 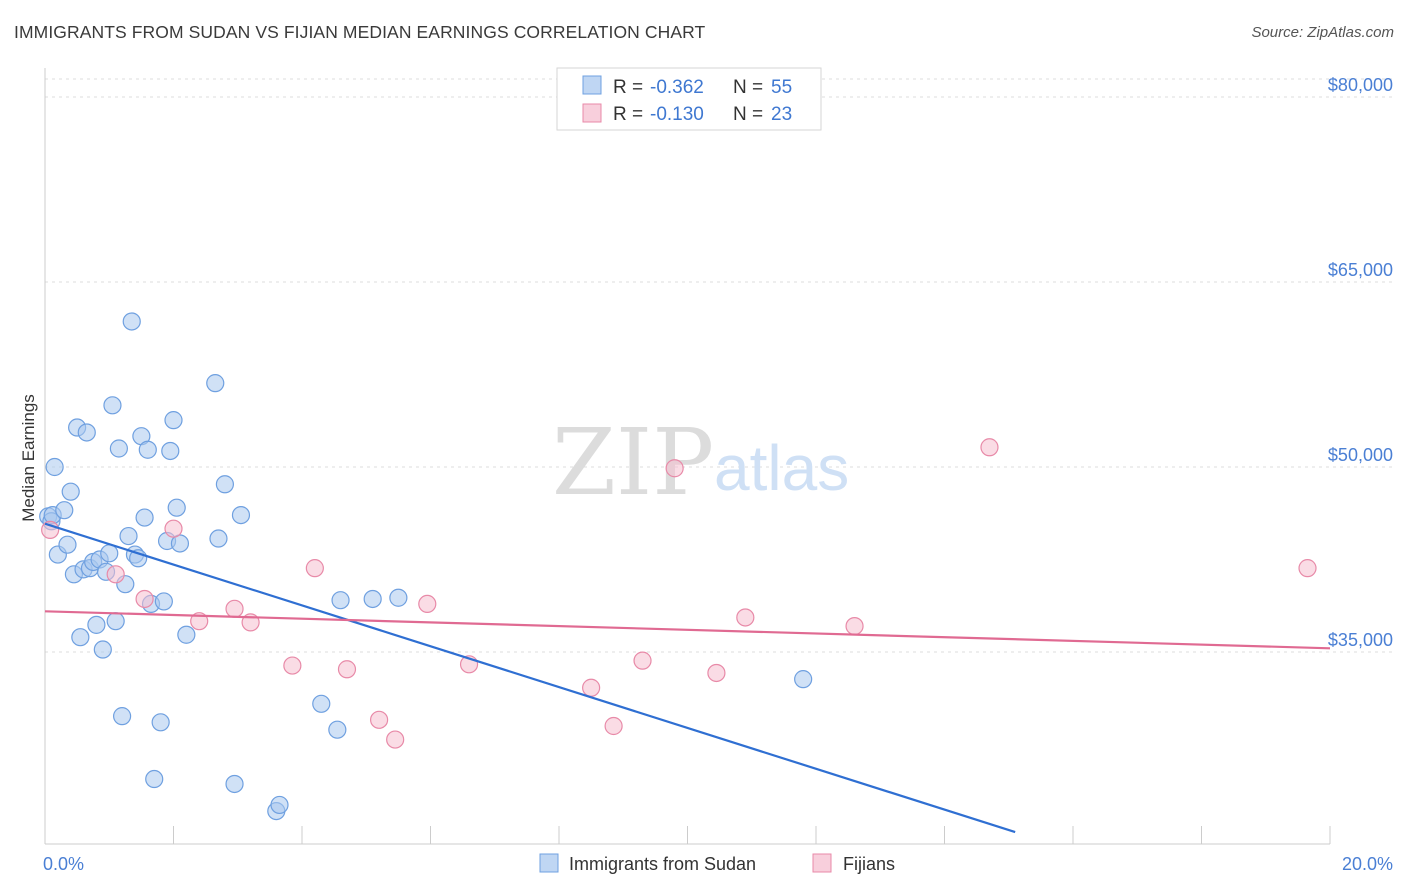 What do you see at coordinates (1360, 640) in the screenshot?
I see `y-tick-label-0: $35,000` at bounding box center [1360, 640].